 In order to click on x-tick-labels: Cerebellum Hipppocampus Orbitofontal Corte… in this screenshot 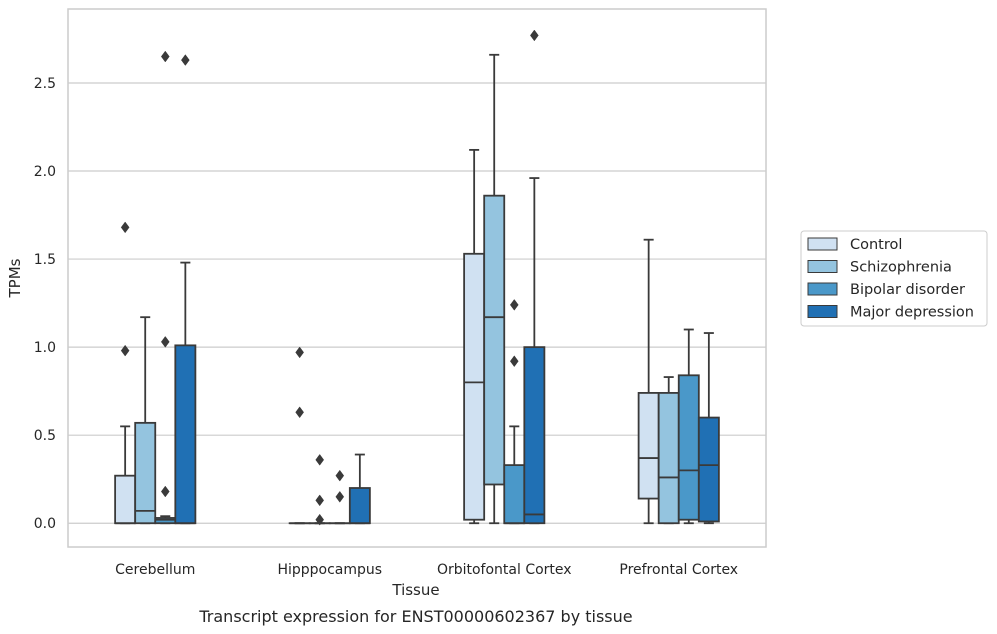, I will do `click(426, 570)`.